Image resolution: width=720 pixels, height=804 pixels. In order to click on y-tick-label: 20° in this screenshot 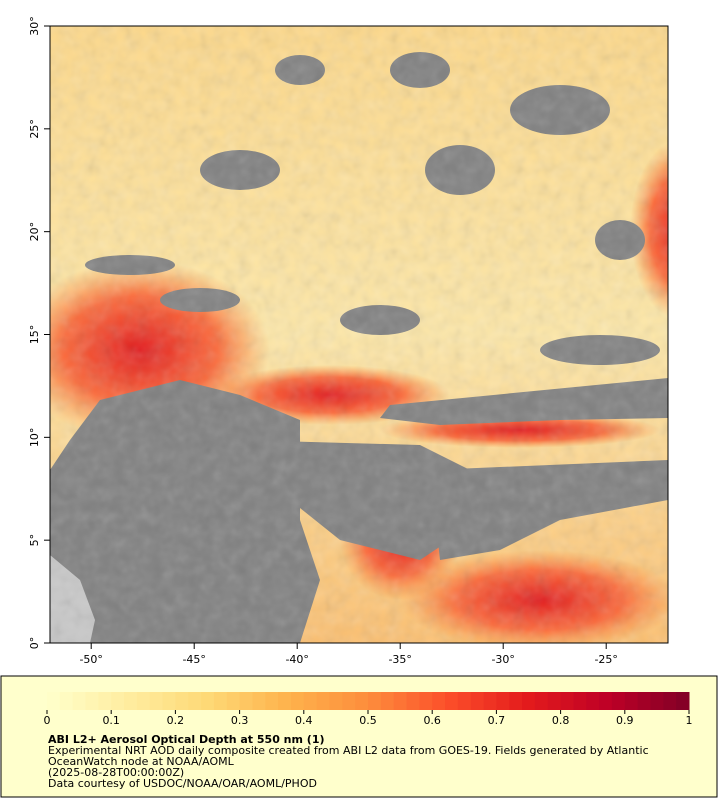, I will do `click(34, 232)`.